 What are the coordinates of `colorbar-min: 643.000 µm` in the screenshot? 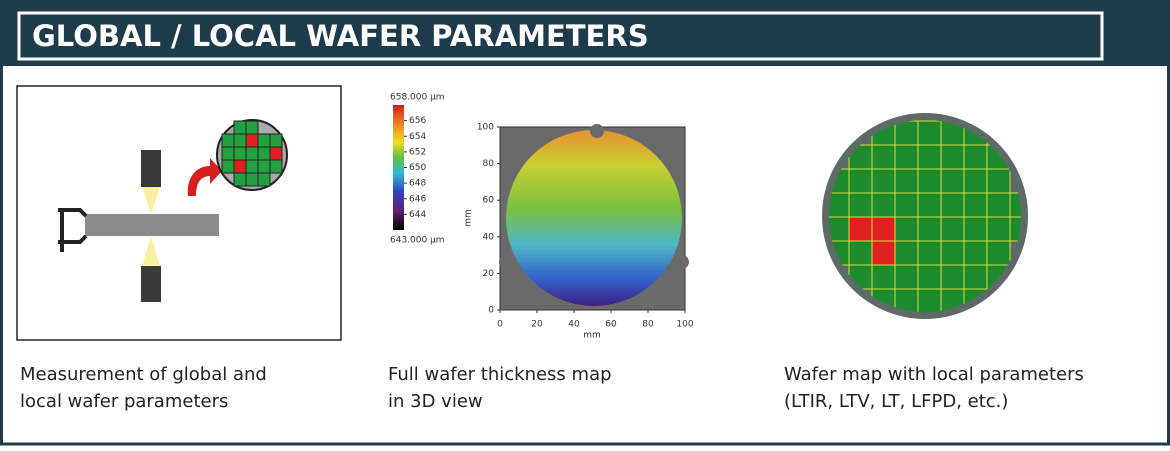 It's located at (417, 241).